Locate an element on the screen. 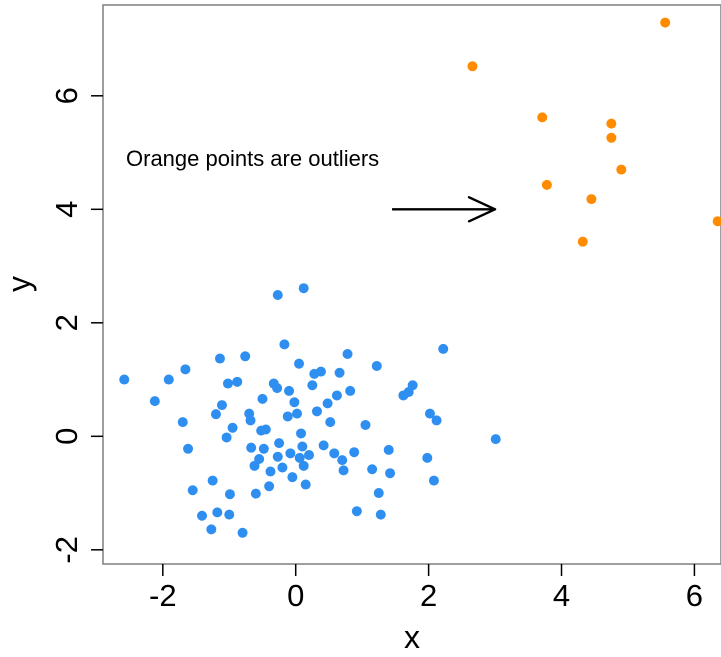 The image size is (721, 657). y-tick-label: 6 is located at coordinates (66, 95).